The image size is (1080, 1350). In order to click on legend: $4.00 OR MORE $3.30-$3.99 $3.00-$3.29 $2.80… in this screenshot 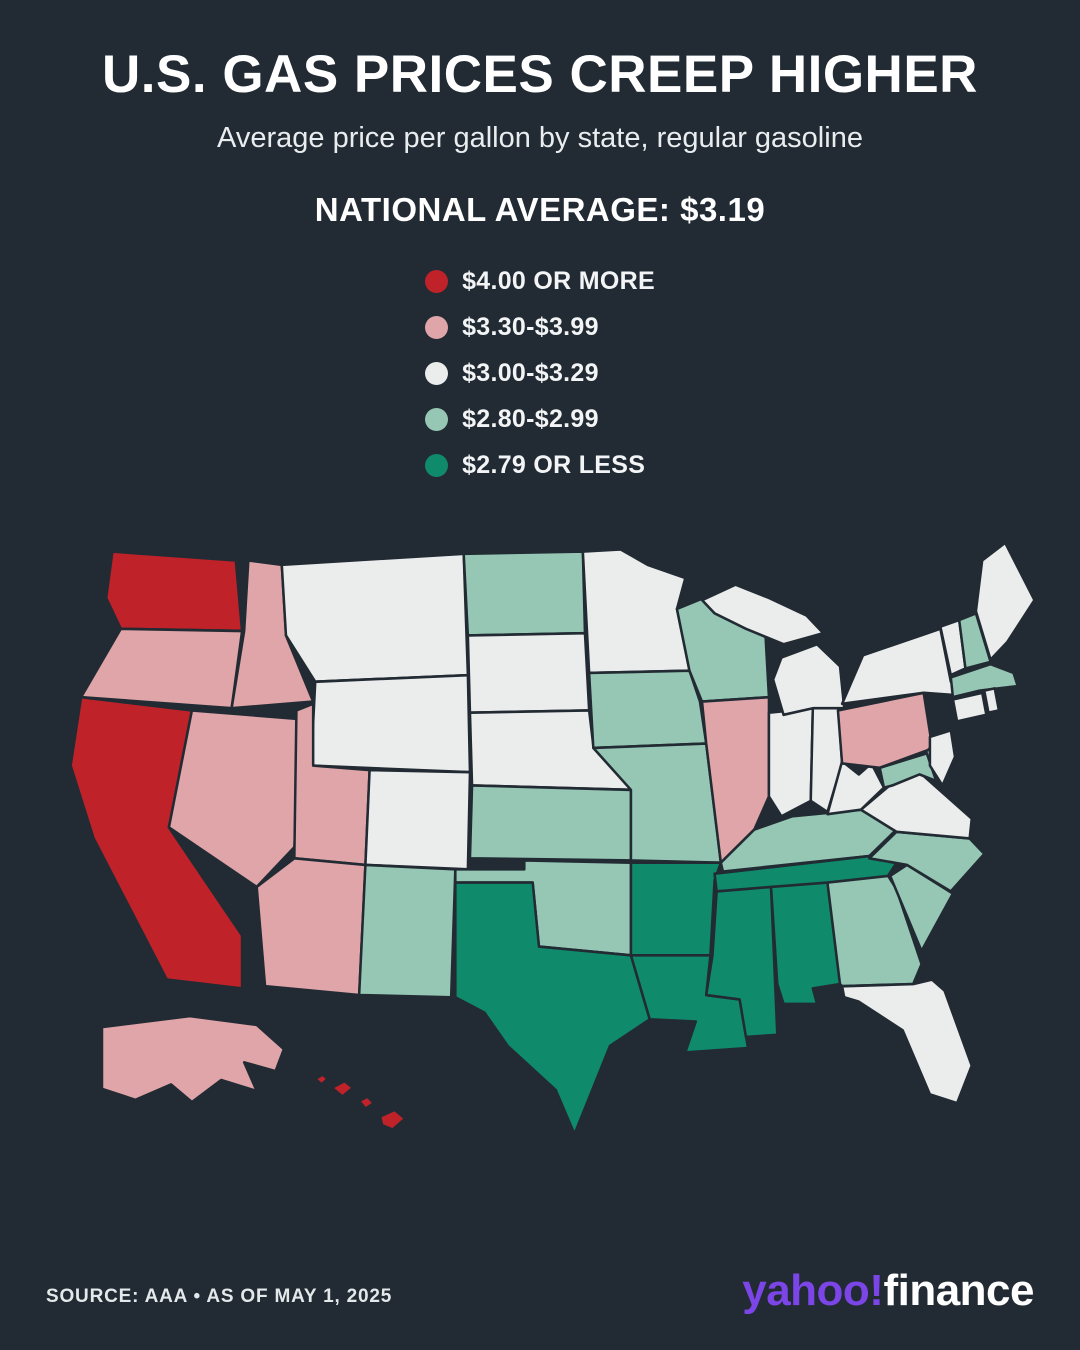, I will do `click(540, 373)`.